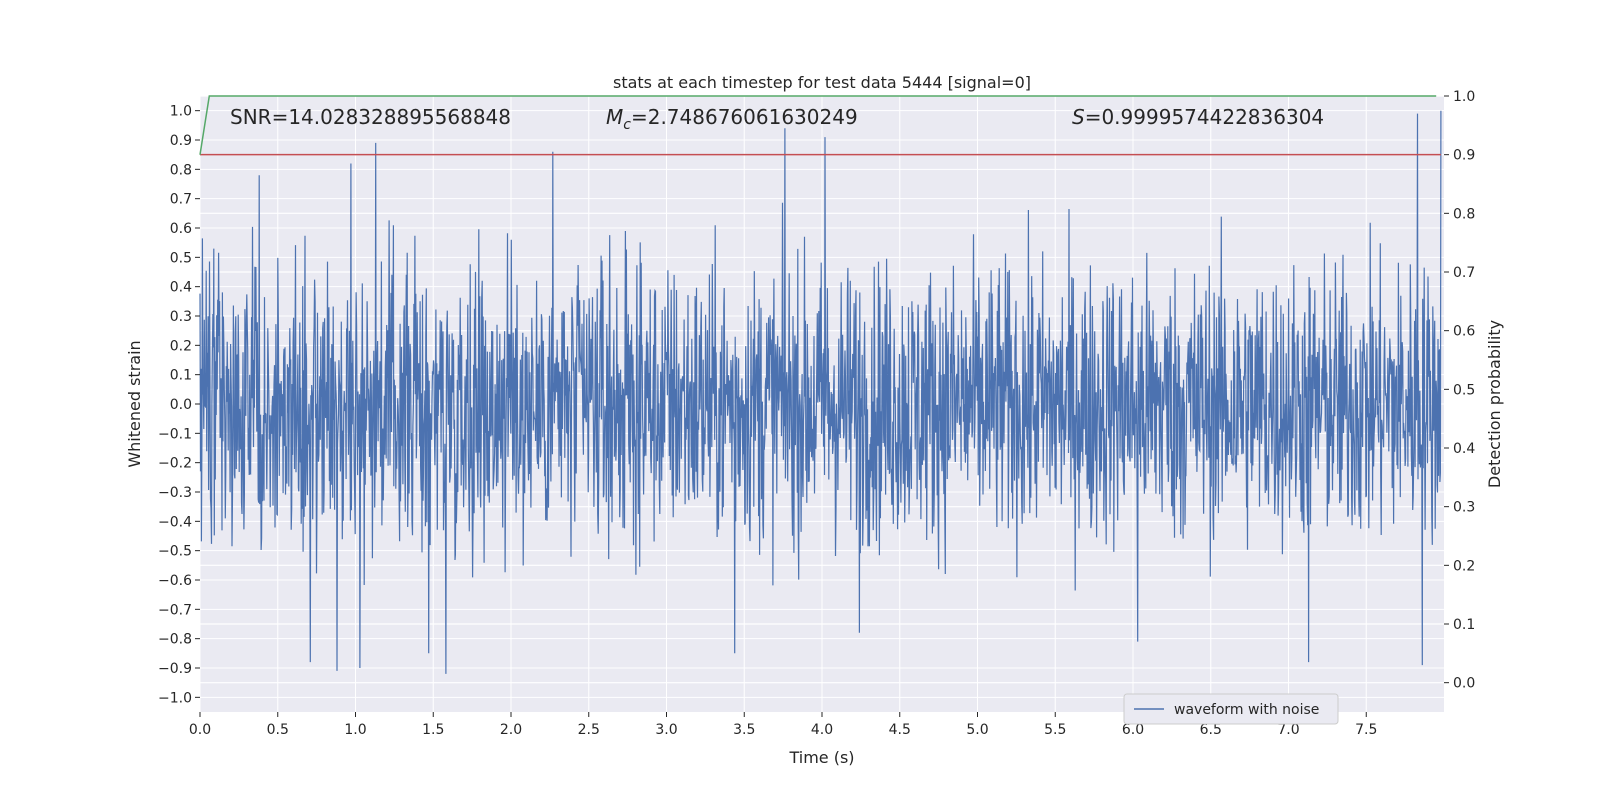 This screenshot has width=1600, height=800. What do you see at coordinates (666, 730) in the screenshot?
I see `x-tick-label: 3.0` at bounding box center [666, 730].